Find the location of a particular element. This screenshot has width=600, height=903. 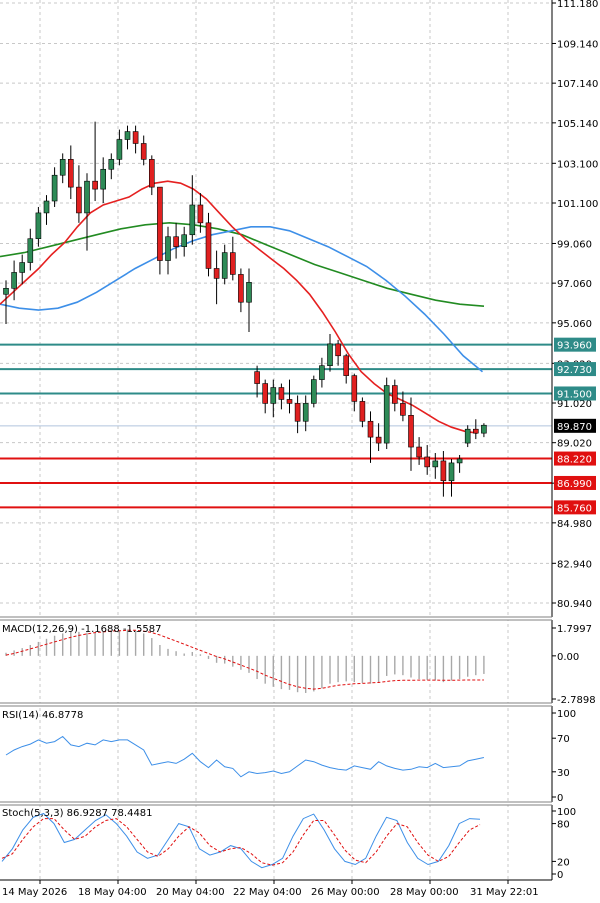

level-tag-label: 85.760 is located at coordinates (574, 508).